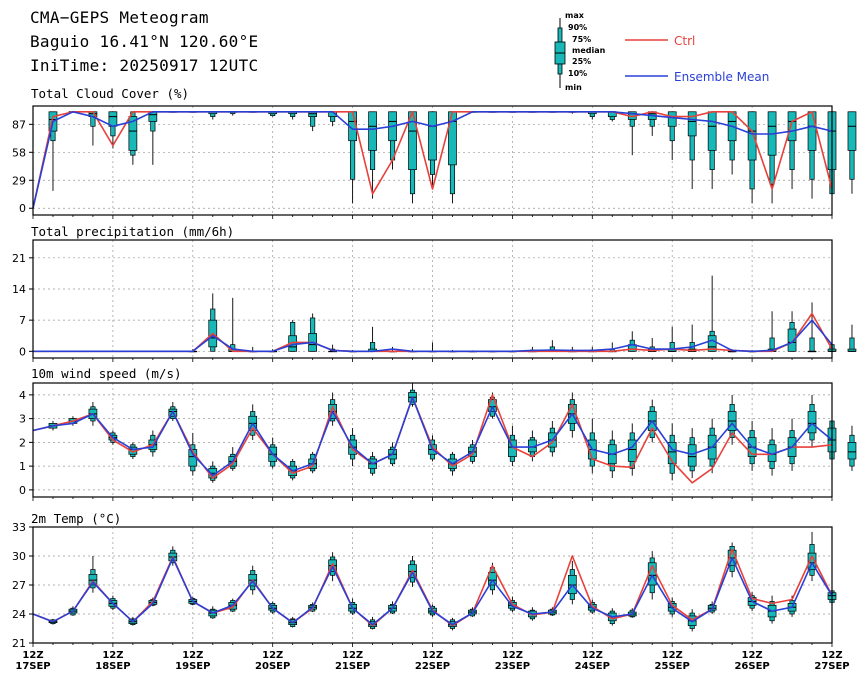 This screenshot has width=860, height=680. Describe the element at coordinates (110, 93) in the screenshot. I see `panel-title-0: Total Cloud Cover (%)` at that location.